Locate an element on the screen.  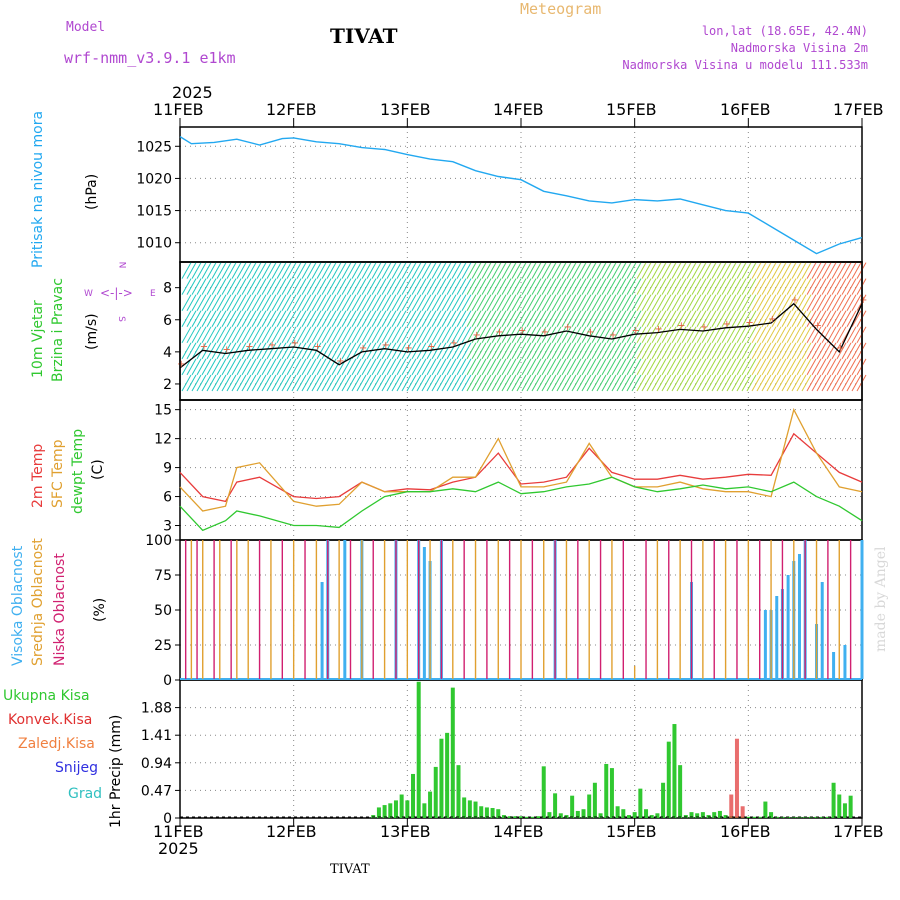
compass-e: E is located at coordinates (153, 294).